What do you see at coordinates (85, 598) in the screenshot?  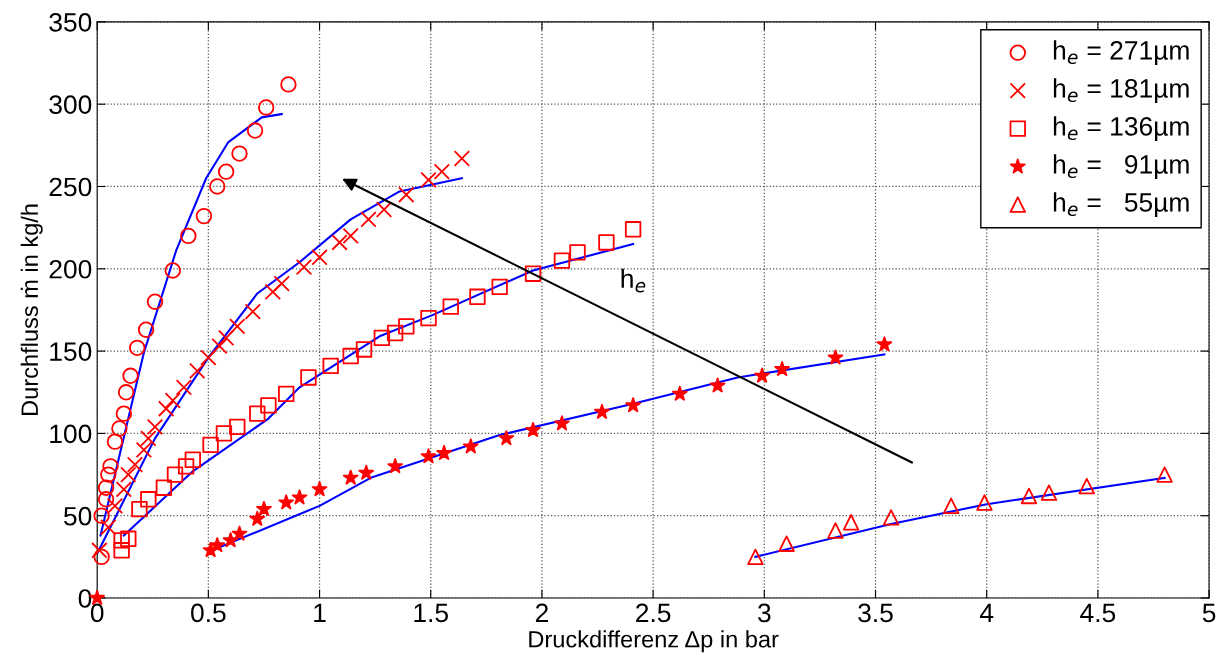 I see `y-tick-label: 0` at bounding box center [85, 598].